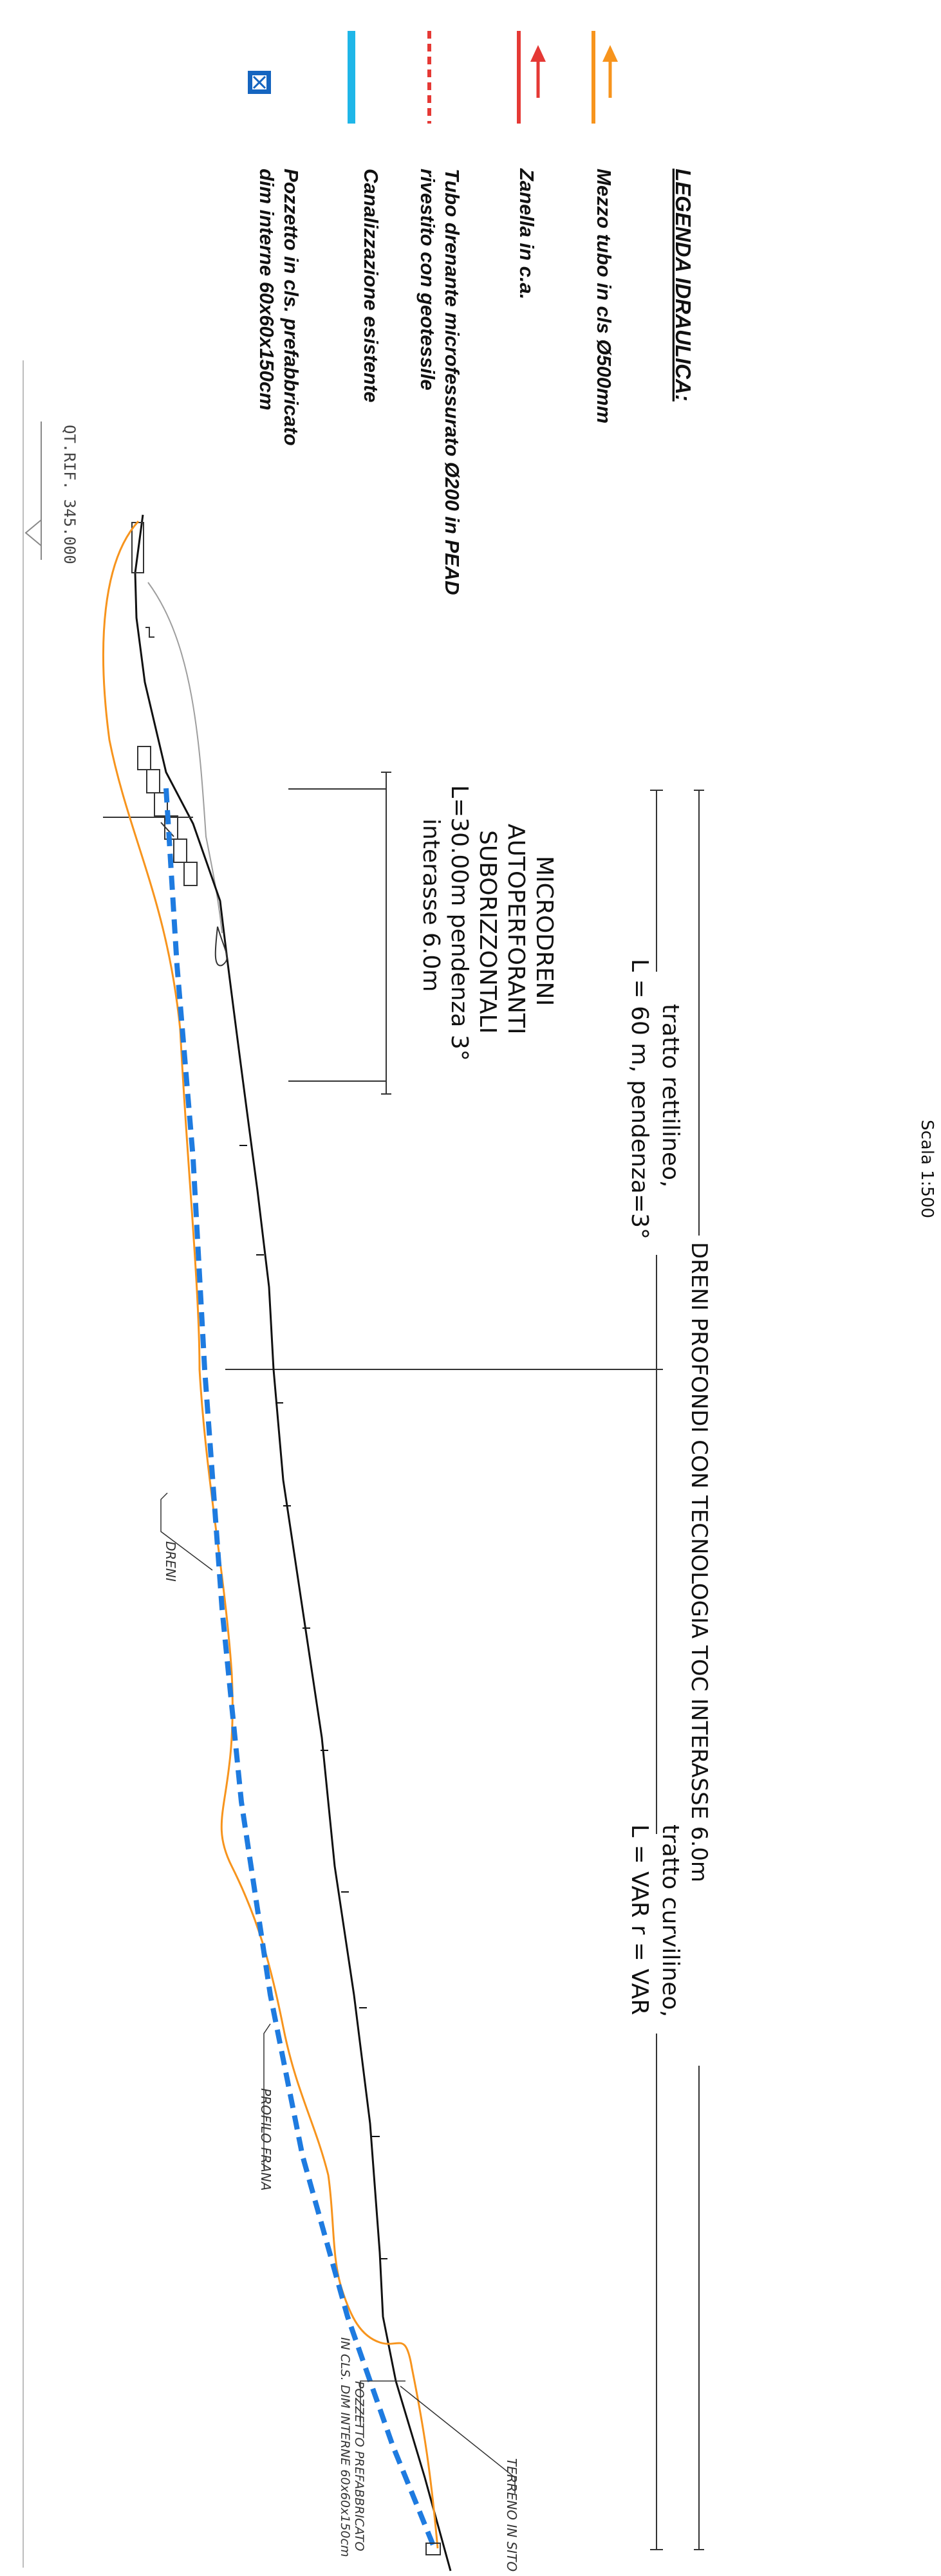 The width and height of the screenshot is (941, 2576). What do you see at coordinates (266, 2139) in the screenshot?
I see `profilo-frana-label: PROFILO FRANA` at bounding box center [266, 2139].